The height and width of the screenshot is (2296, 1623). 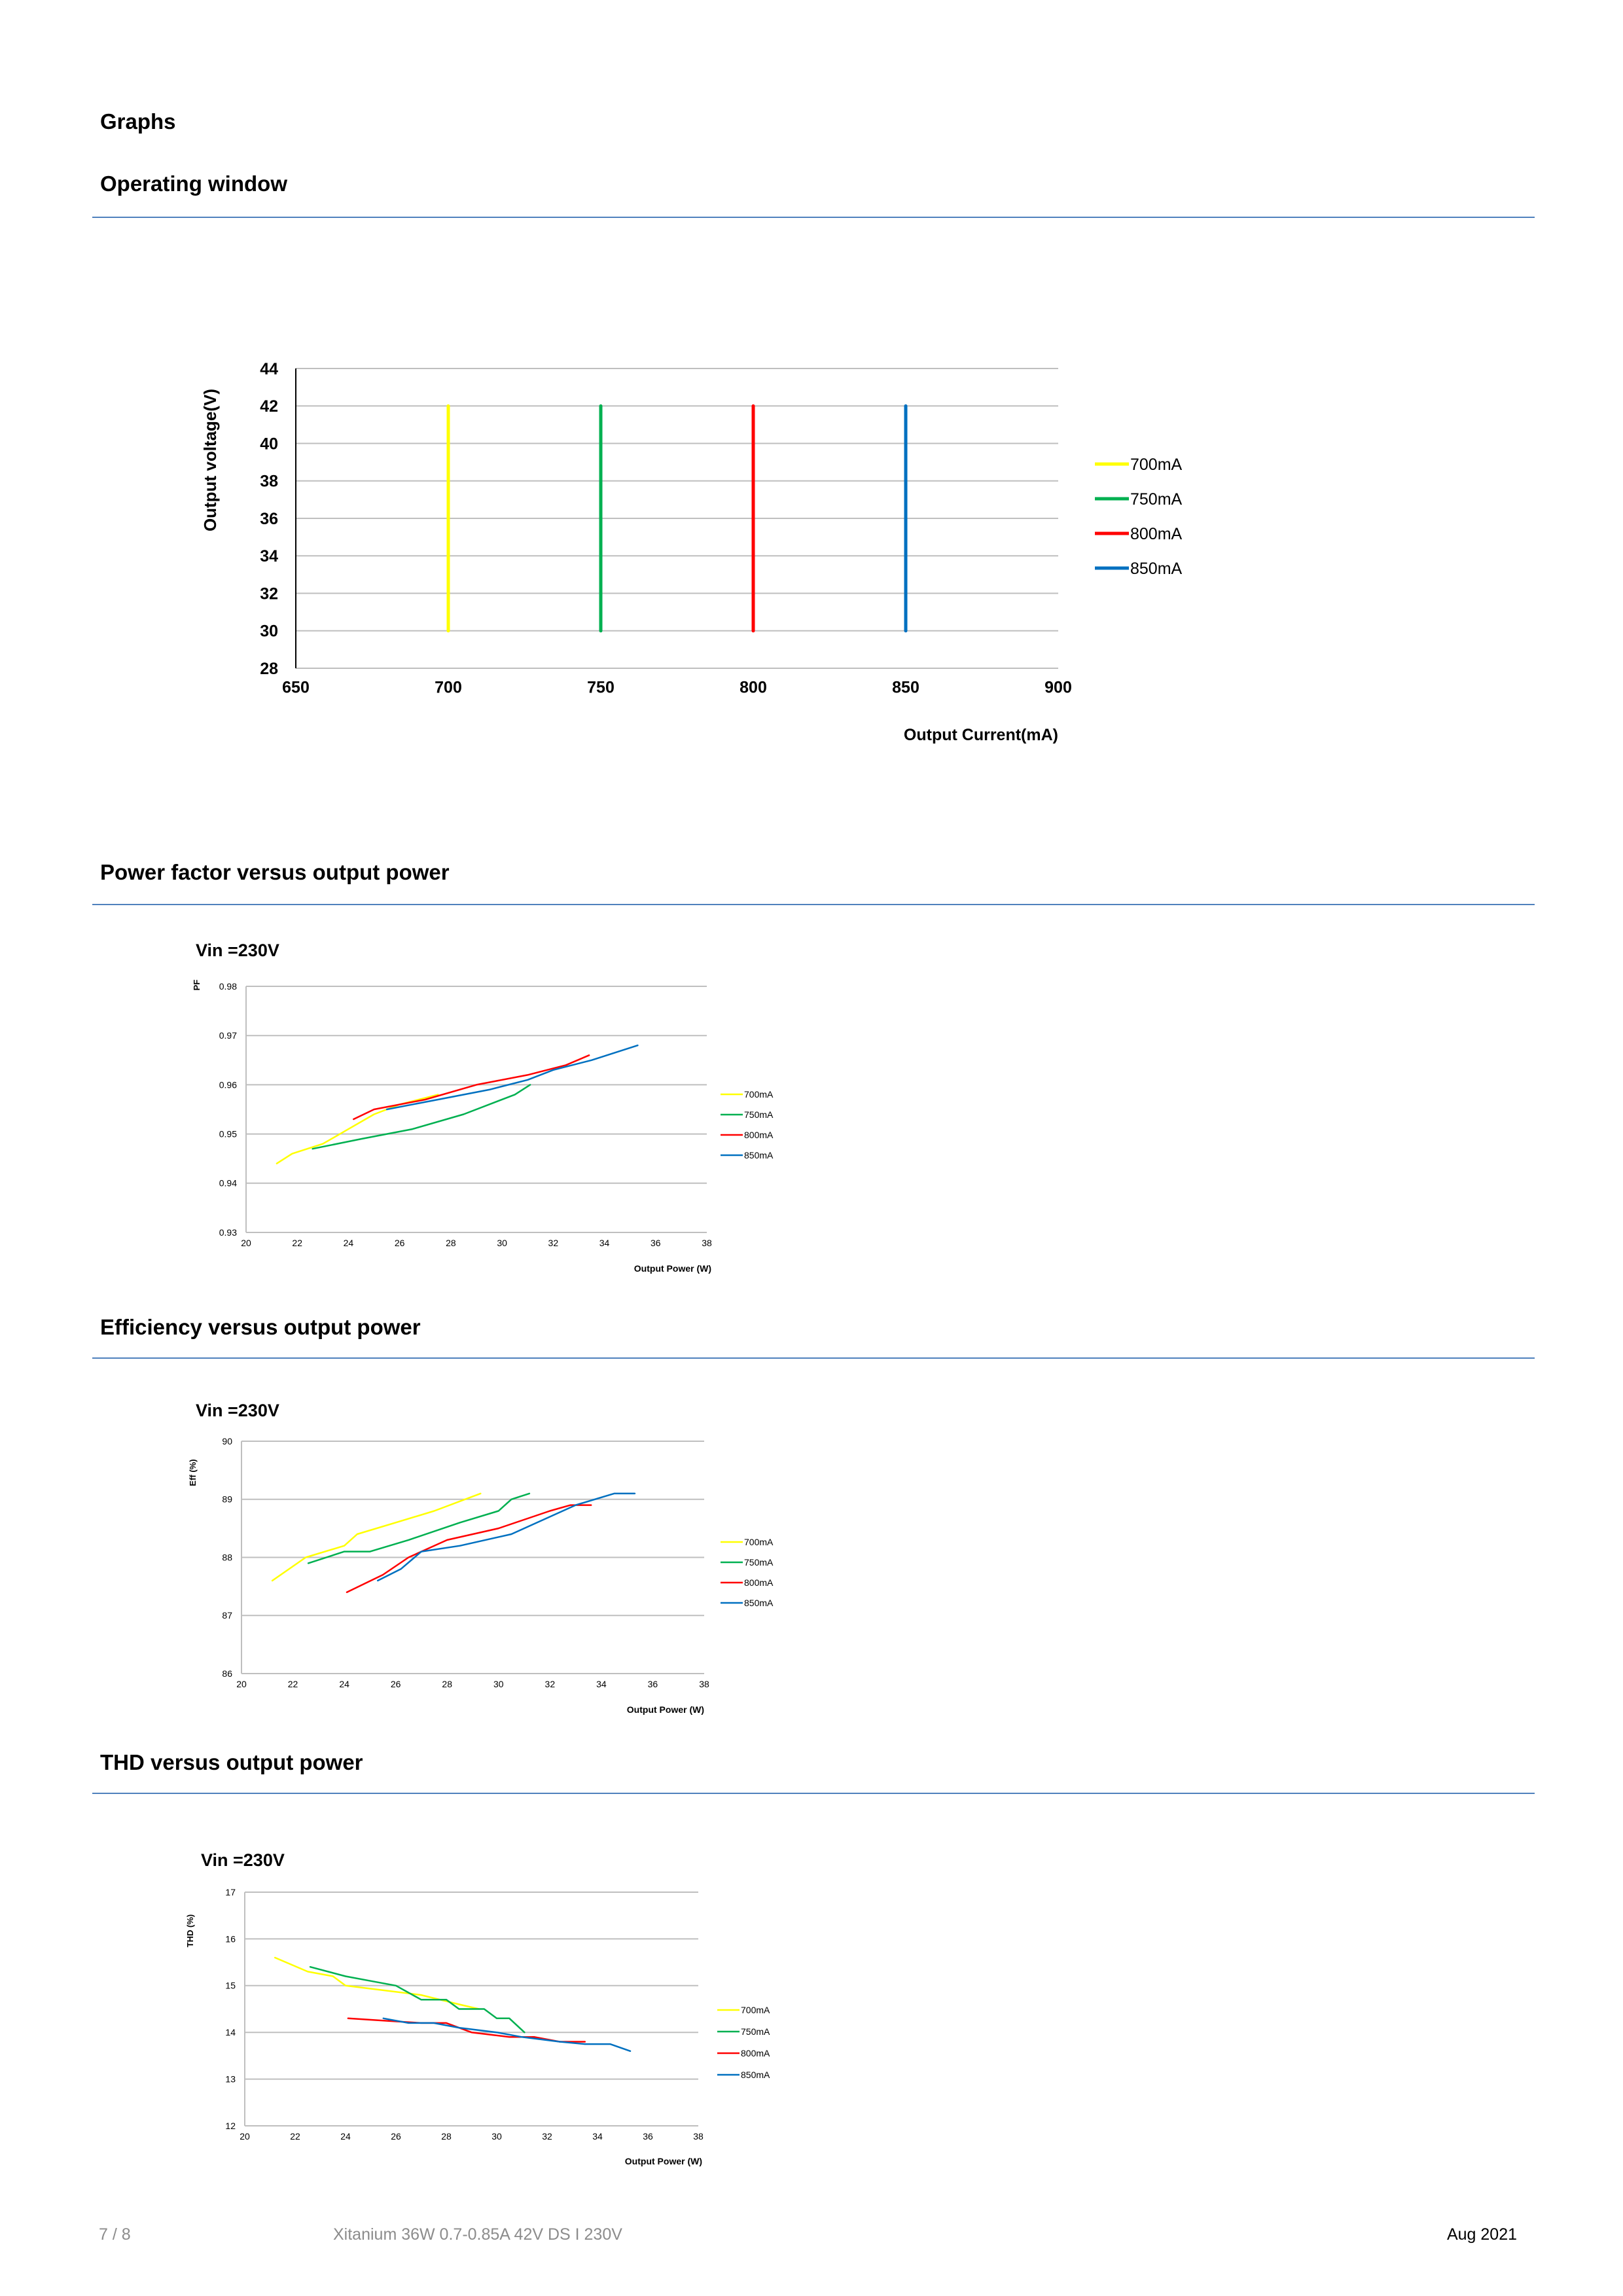 What do you see at coordinates (197, 985) in the screenshot?
I see `pf-y-axis-label: PF` at bounding box center [197, 985].